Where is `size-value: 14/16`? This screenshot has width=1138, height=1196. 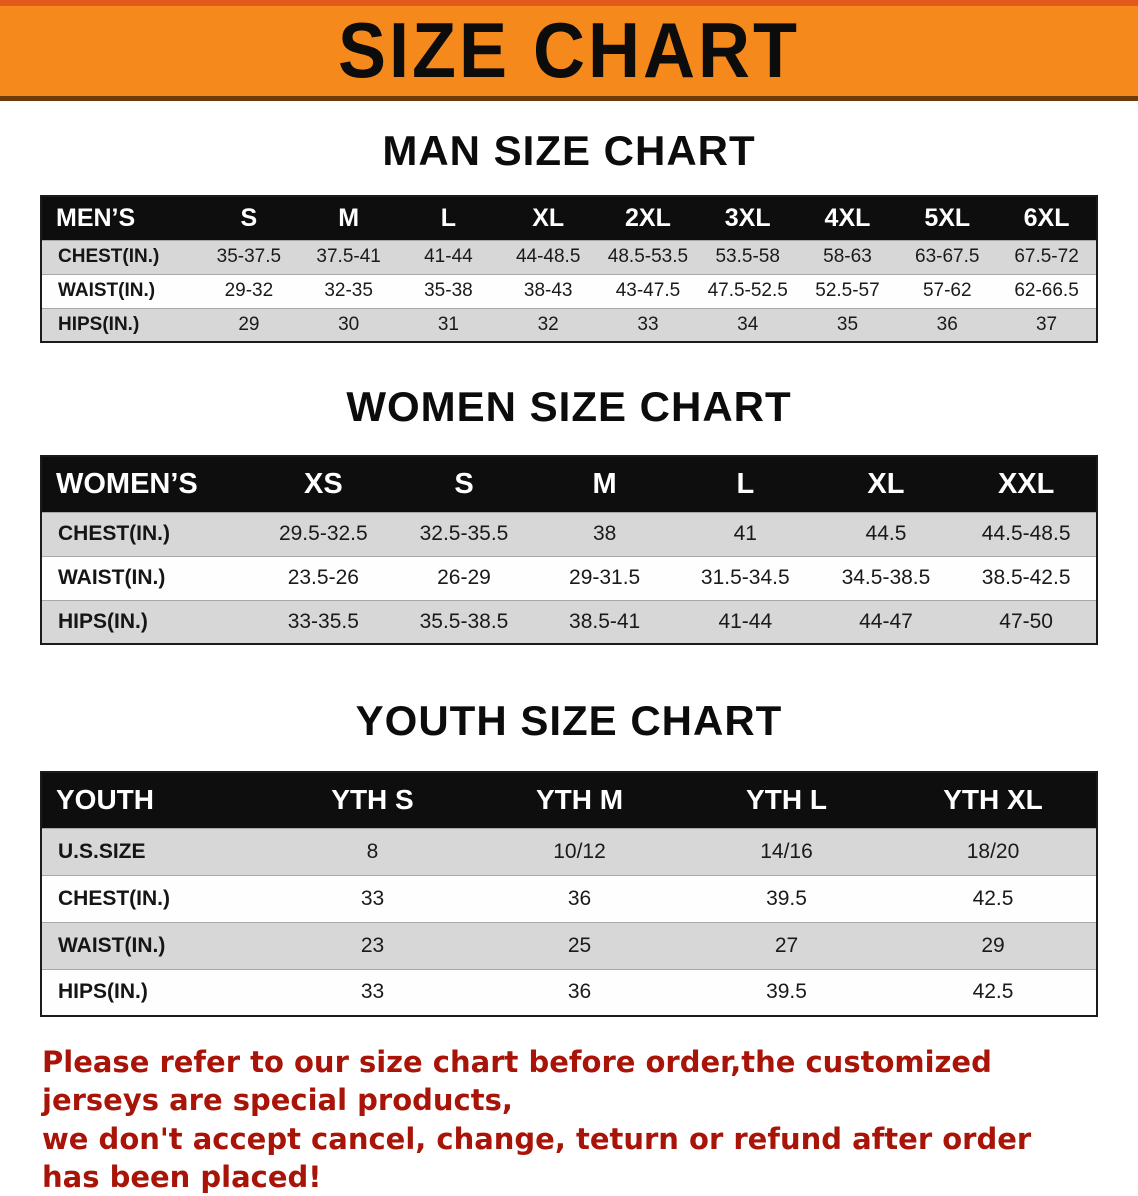
size-value: 14/16 is located at coordinates (786, 851).